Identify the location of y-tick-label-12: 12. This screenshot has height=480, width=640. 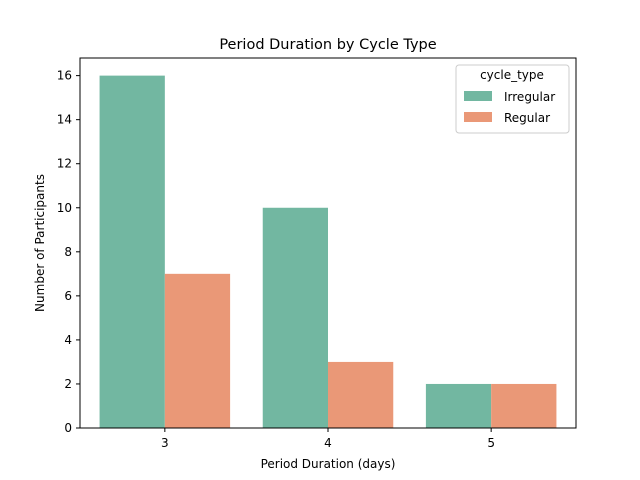
(64, 164).